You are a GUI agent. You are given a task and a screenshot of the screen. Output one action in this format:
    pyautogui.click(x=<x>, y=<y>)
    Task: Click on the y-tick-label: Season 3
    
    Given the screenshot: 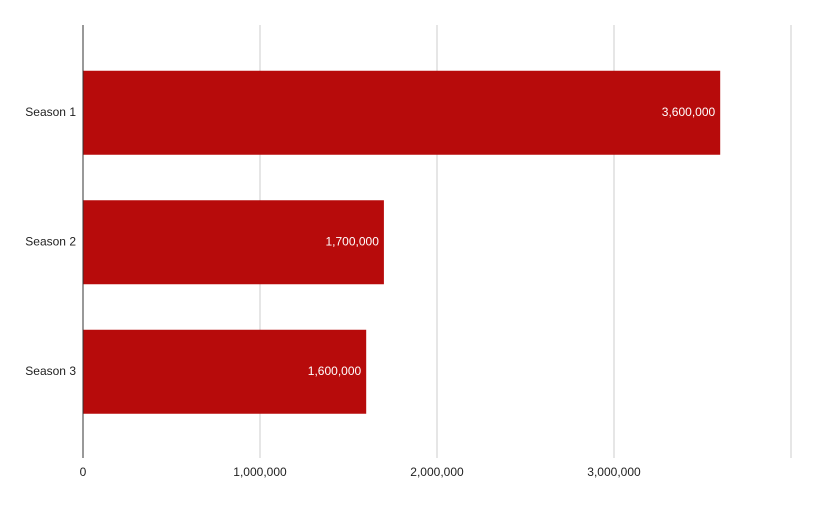 What is the action you would take?
    pyautogui.click(x=50, y=371)
    